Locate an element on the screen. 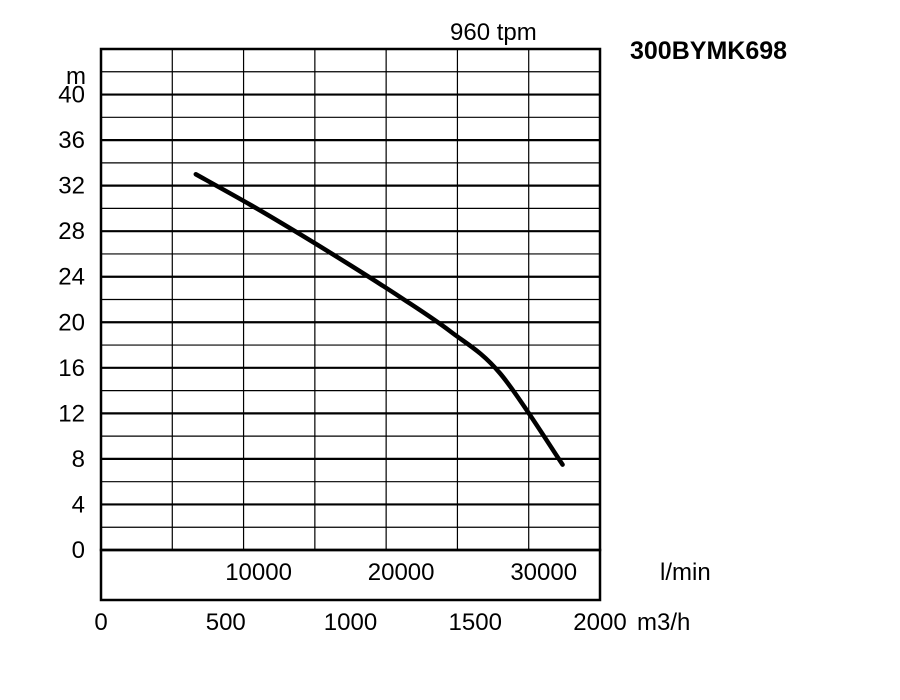 This screenshot has height=700, width=900. x-tick-labels-m3h: 0 500 1000 1500 2000 is located at coordinates (360, 622).